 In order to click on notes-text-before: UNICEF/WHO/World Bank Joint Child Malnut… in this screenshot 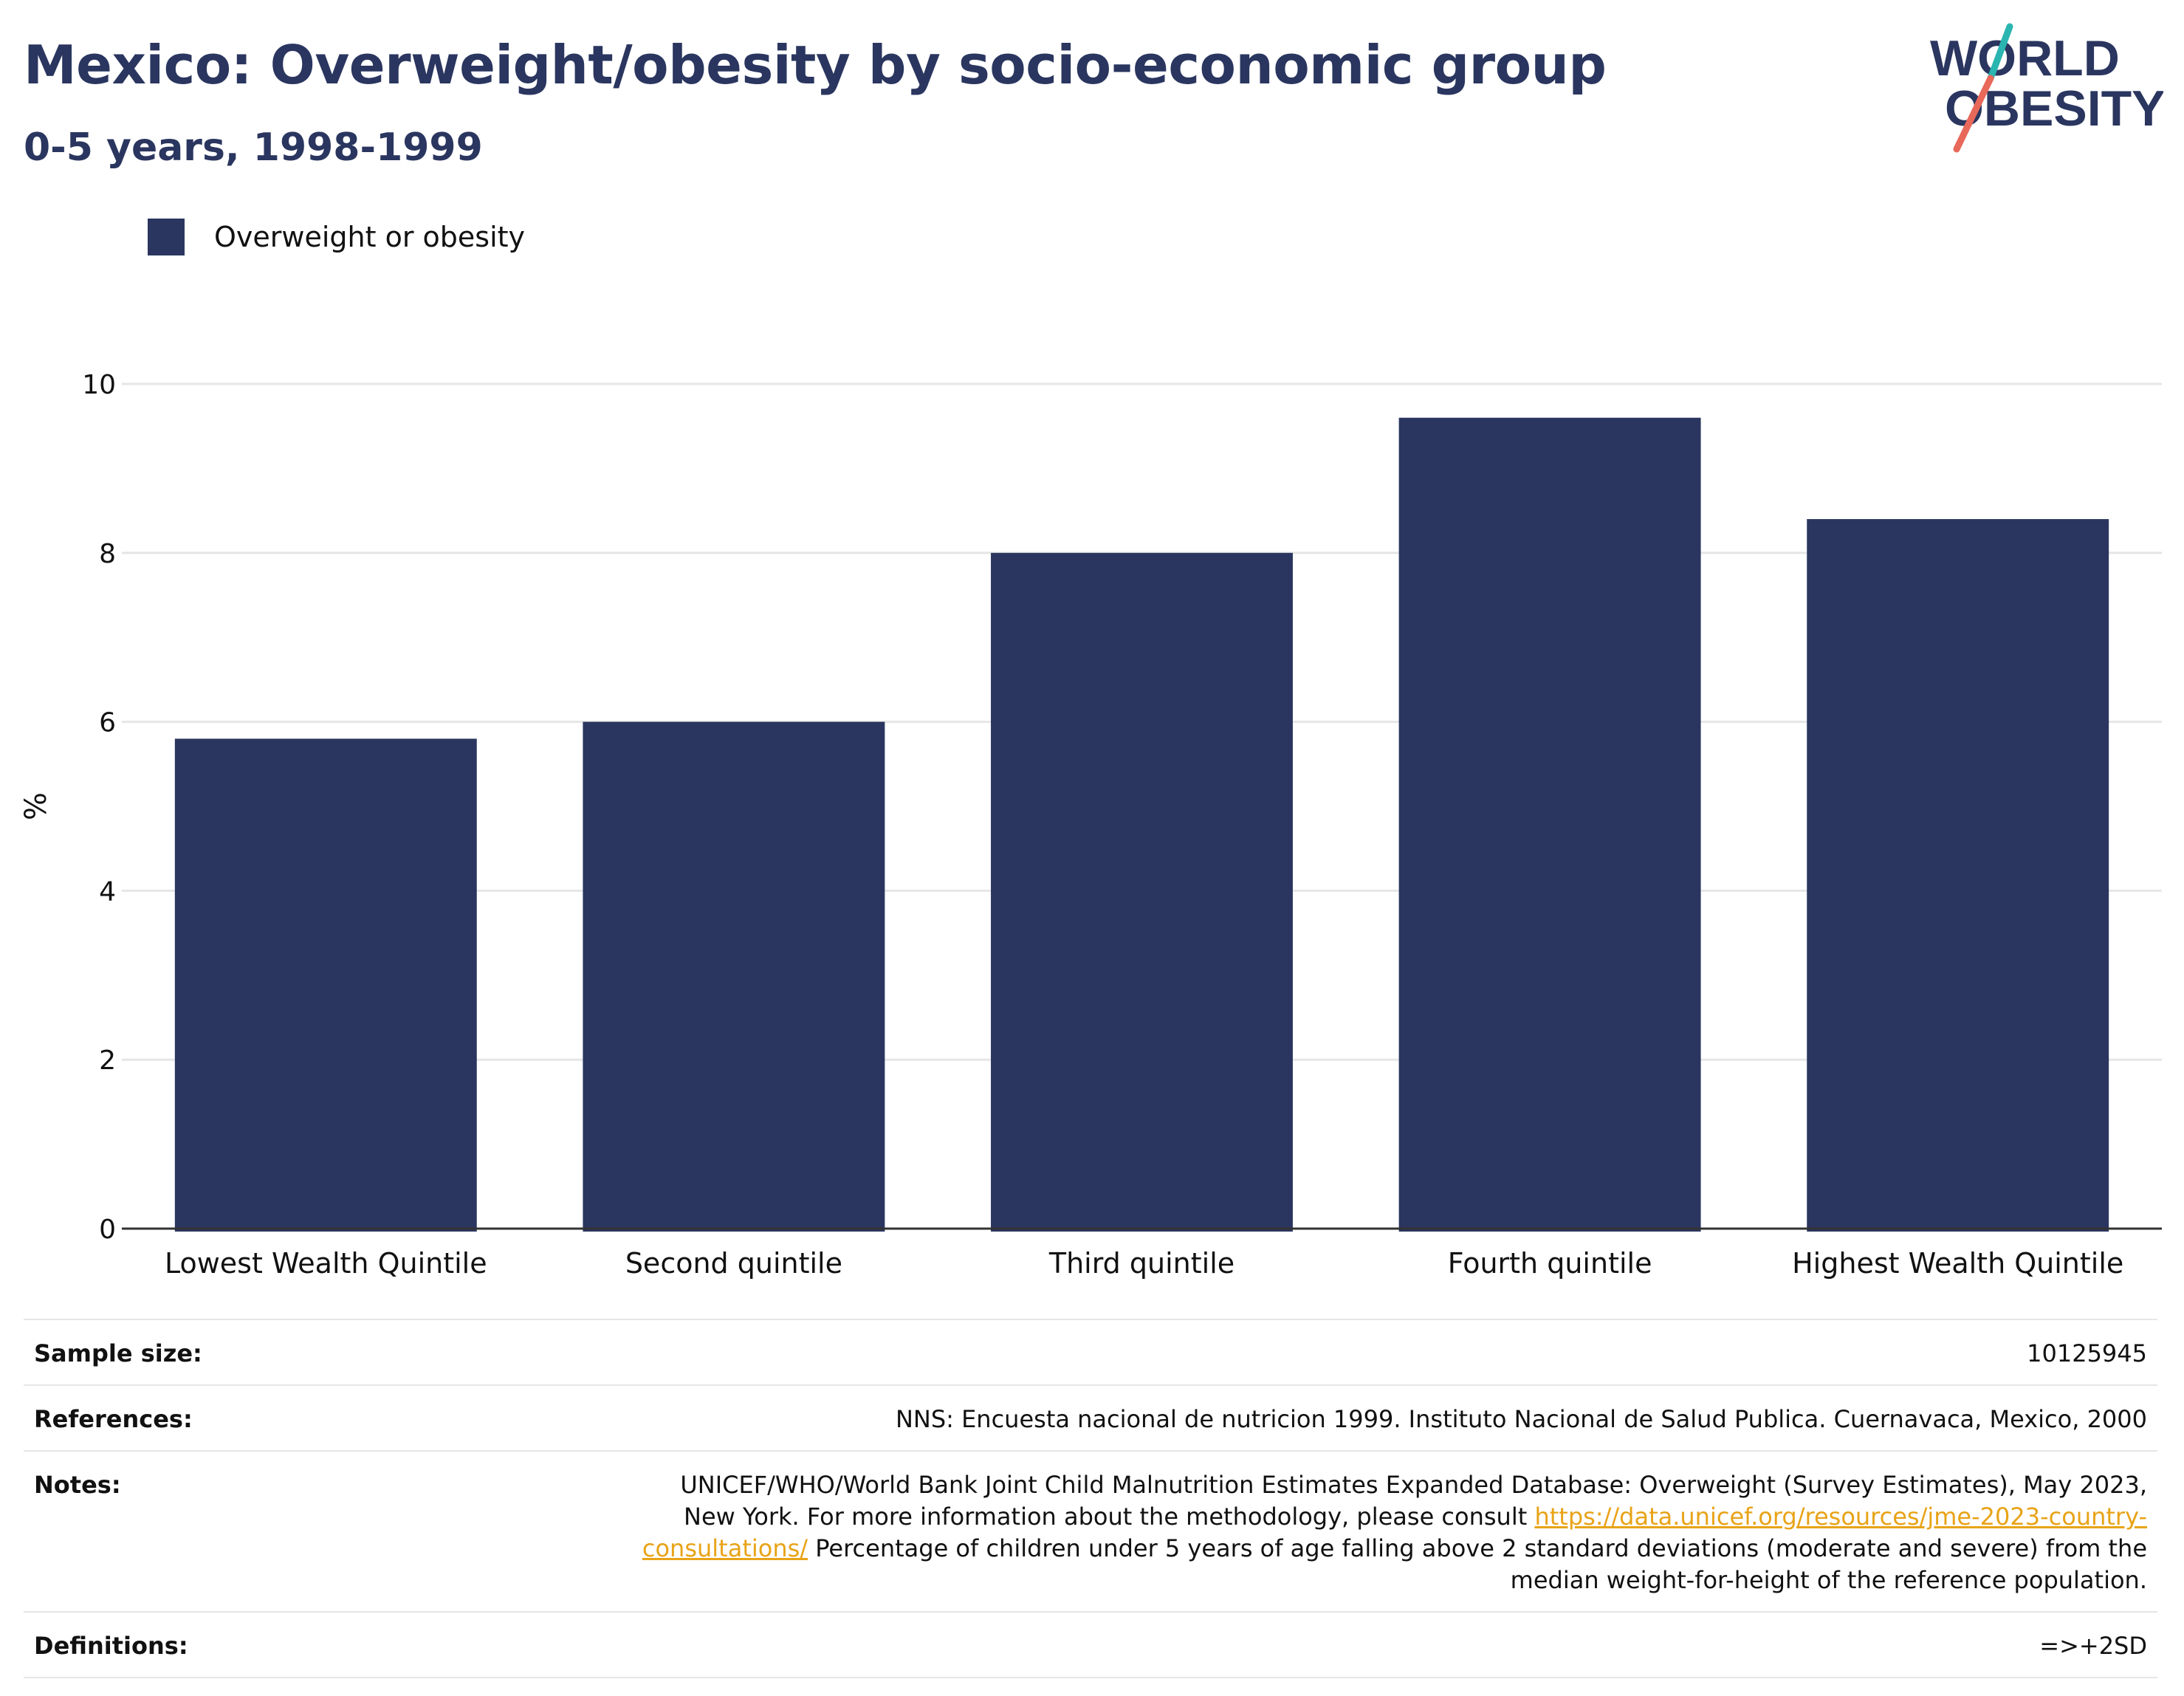, I will do `click(1413, 1501)`.